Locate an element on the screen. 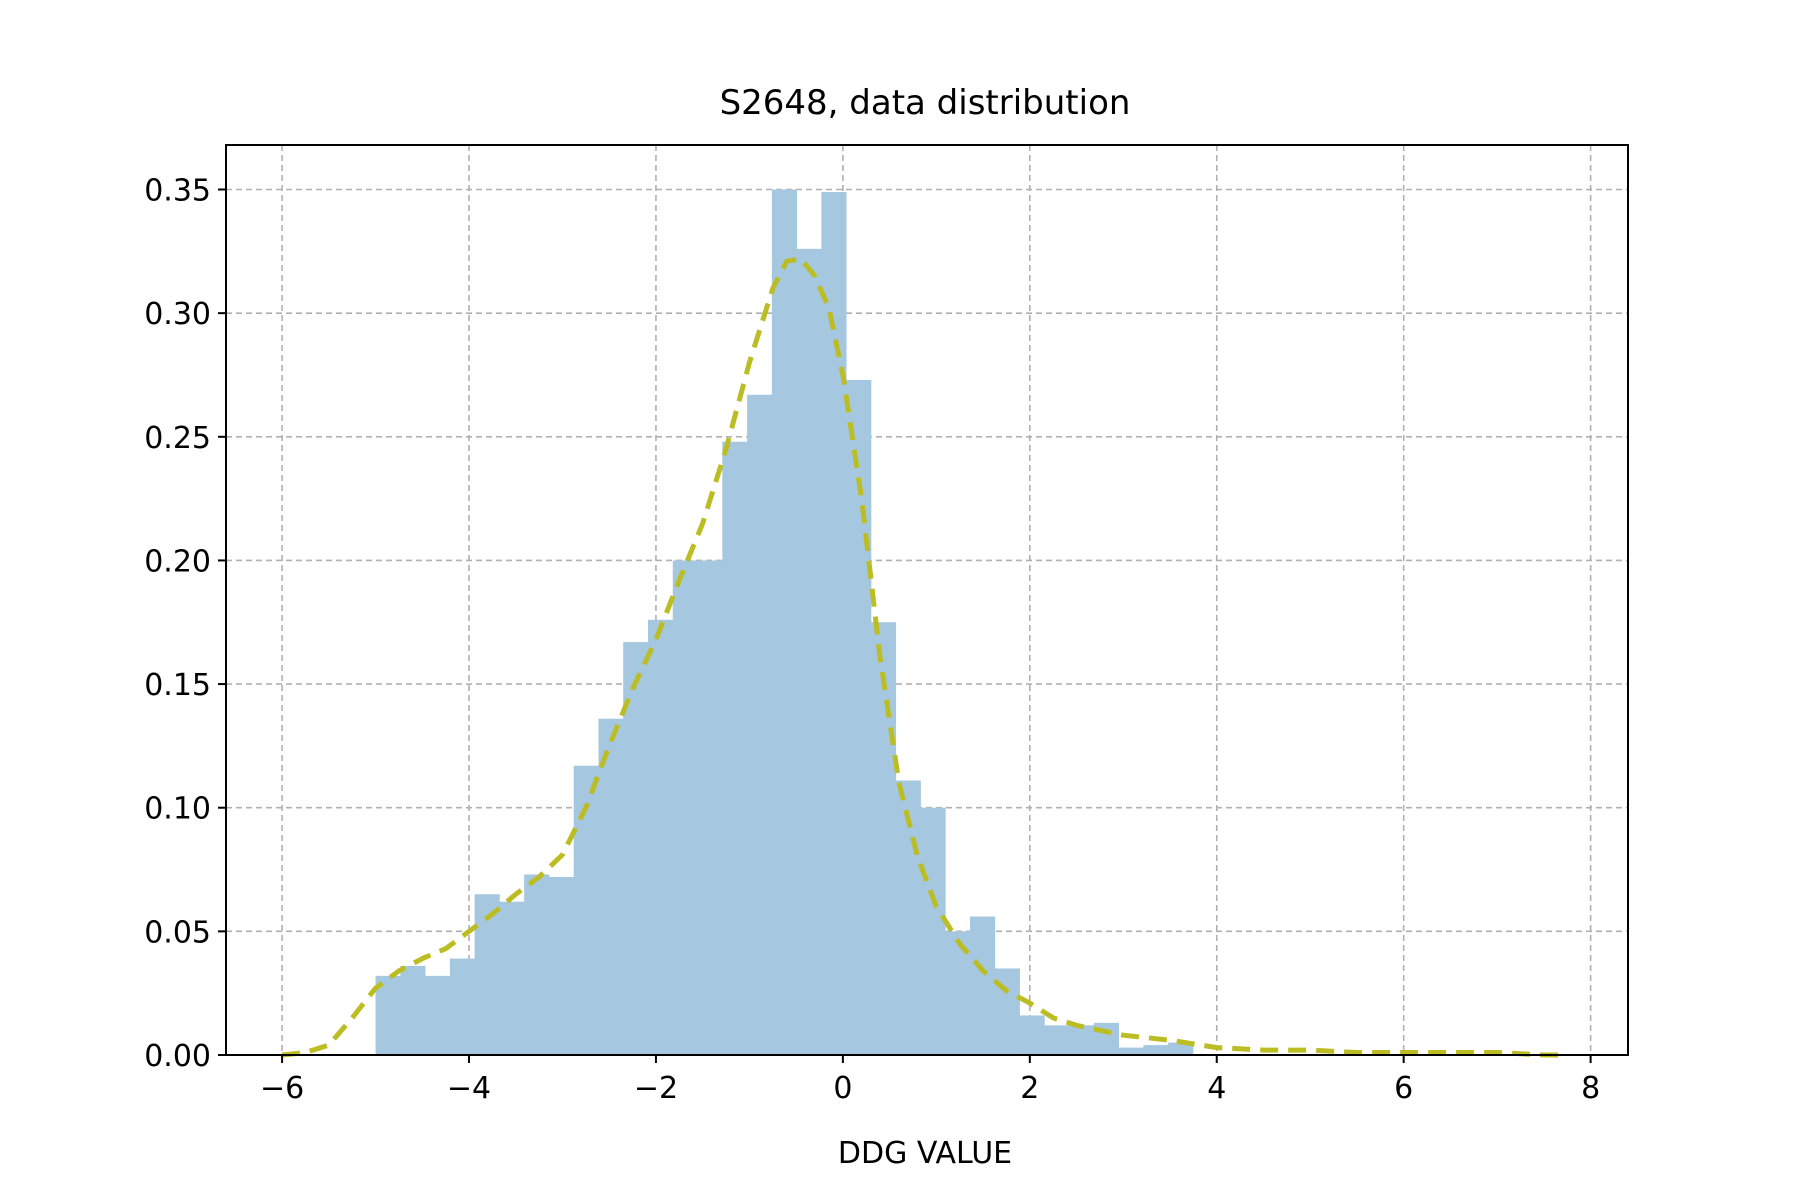 This screenshot has width=1800, height=1200. x-tick-label: 2 is located at coordinates (1029, 1088).